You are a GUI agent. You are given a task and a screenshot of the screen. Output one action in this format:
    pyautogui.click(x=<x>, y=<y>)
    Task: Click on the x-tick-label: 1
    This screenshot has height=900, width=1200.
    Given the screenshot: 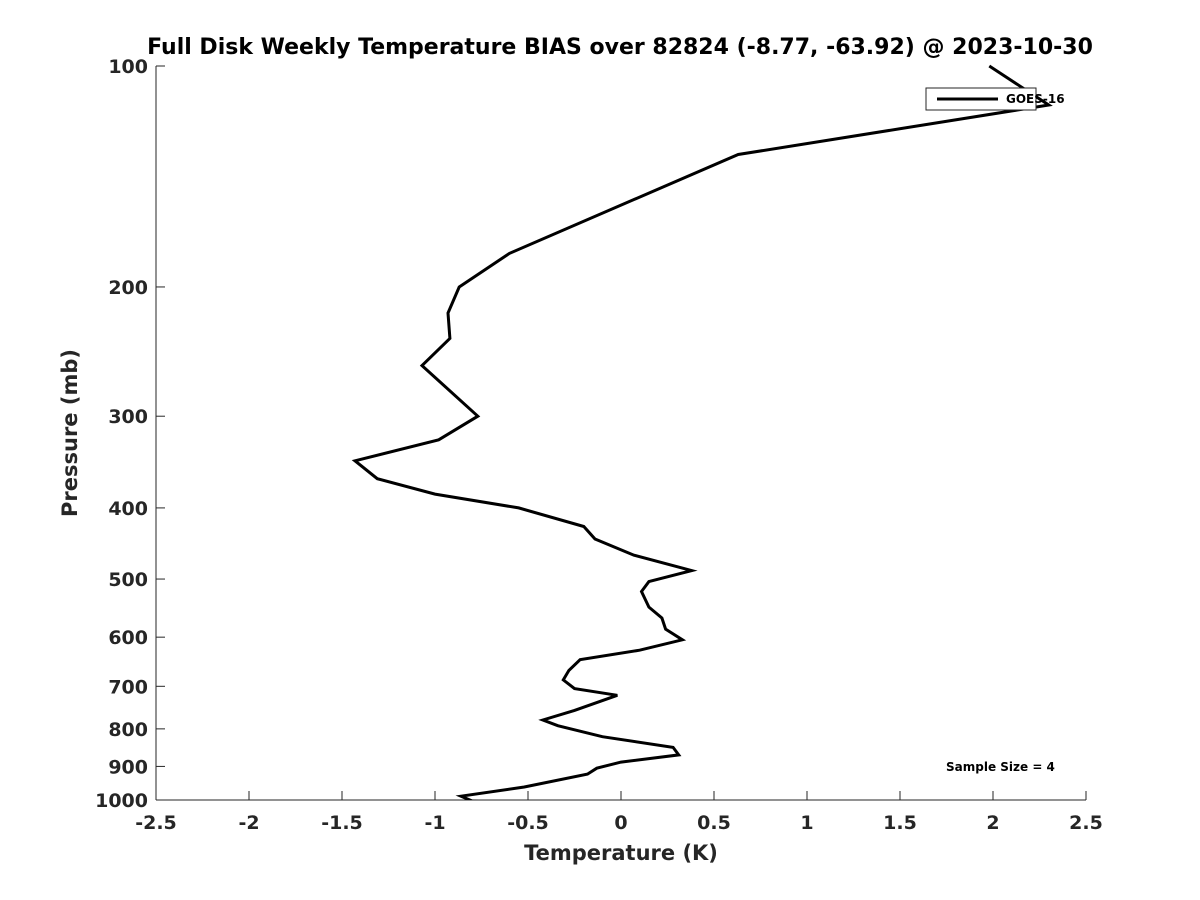 What is the action you would take?
    pyautogui.click(x=806, y=823)
    